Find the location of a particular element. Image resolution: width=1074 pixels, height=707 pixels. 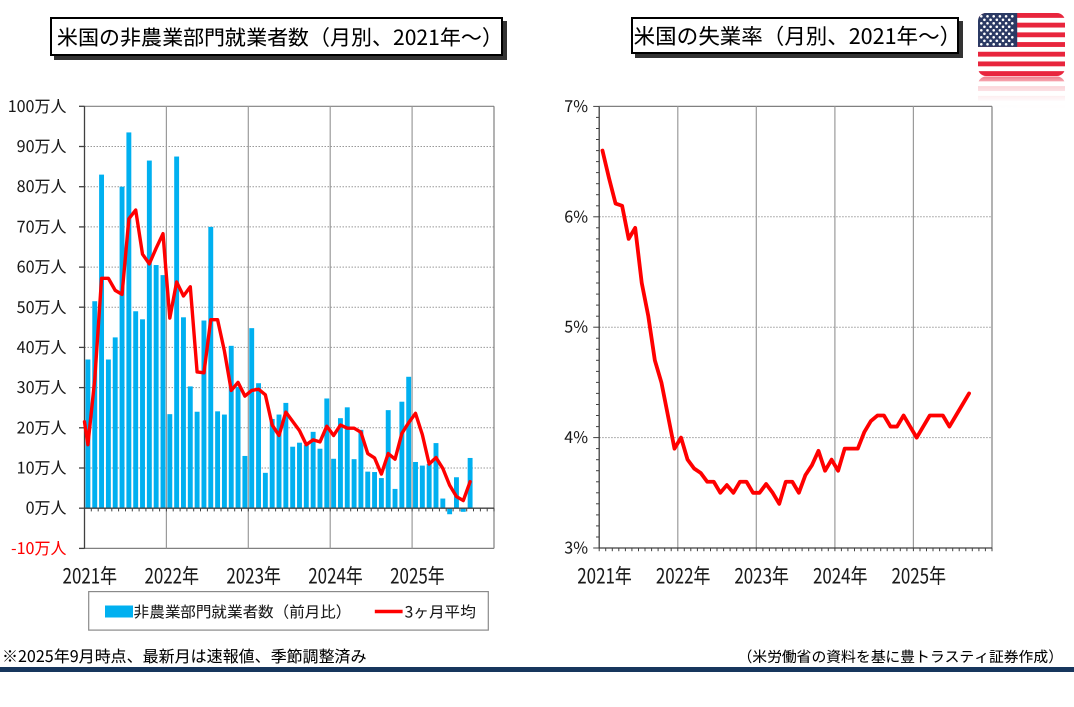

svg-text: 50万人 is located at coordinates (42, 306).